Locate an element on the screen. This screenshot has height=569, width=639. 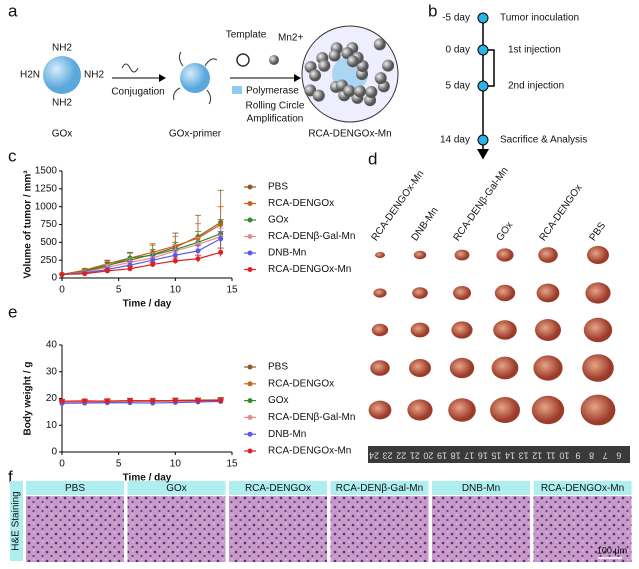
ruler-label: 24 is located at coordinates (374, 456).